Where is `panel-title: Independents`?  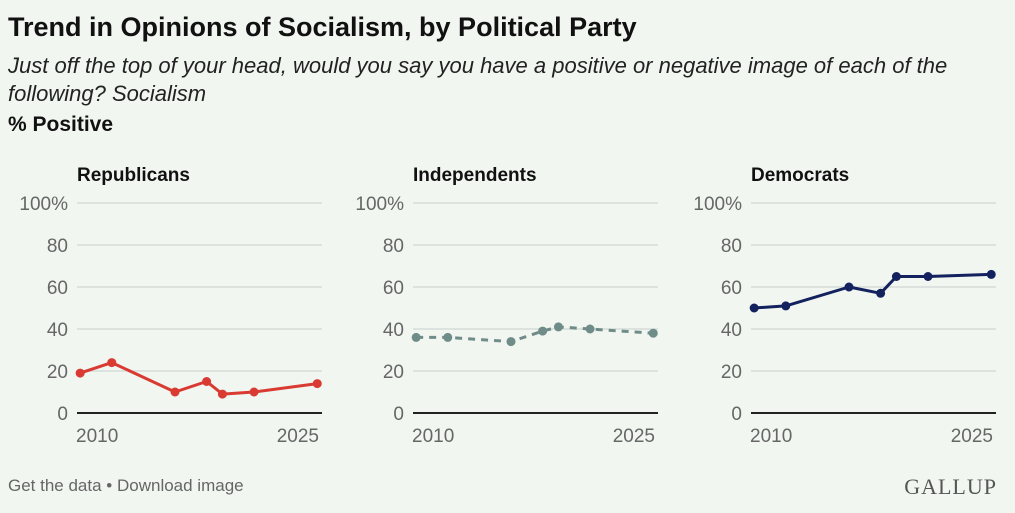 panel-title: Independents is located at coordinates (475, 175).